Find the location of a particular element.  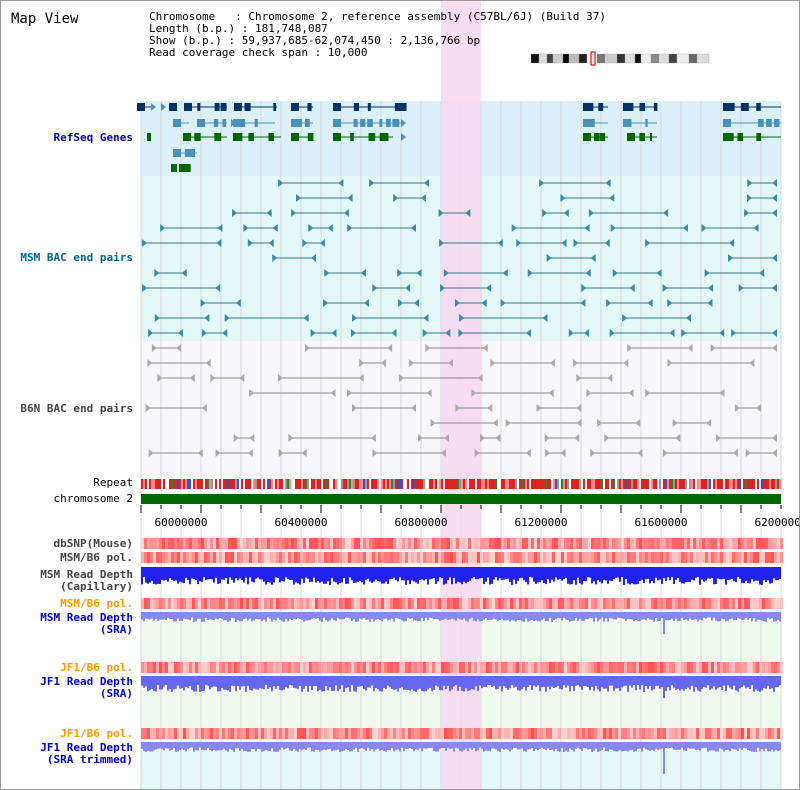

track-label-refseq: RefSeq Genes is located at coordinates (93, 137).